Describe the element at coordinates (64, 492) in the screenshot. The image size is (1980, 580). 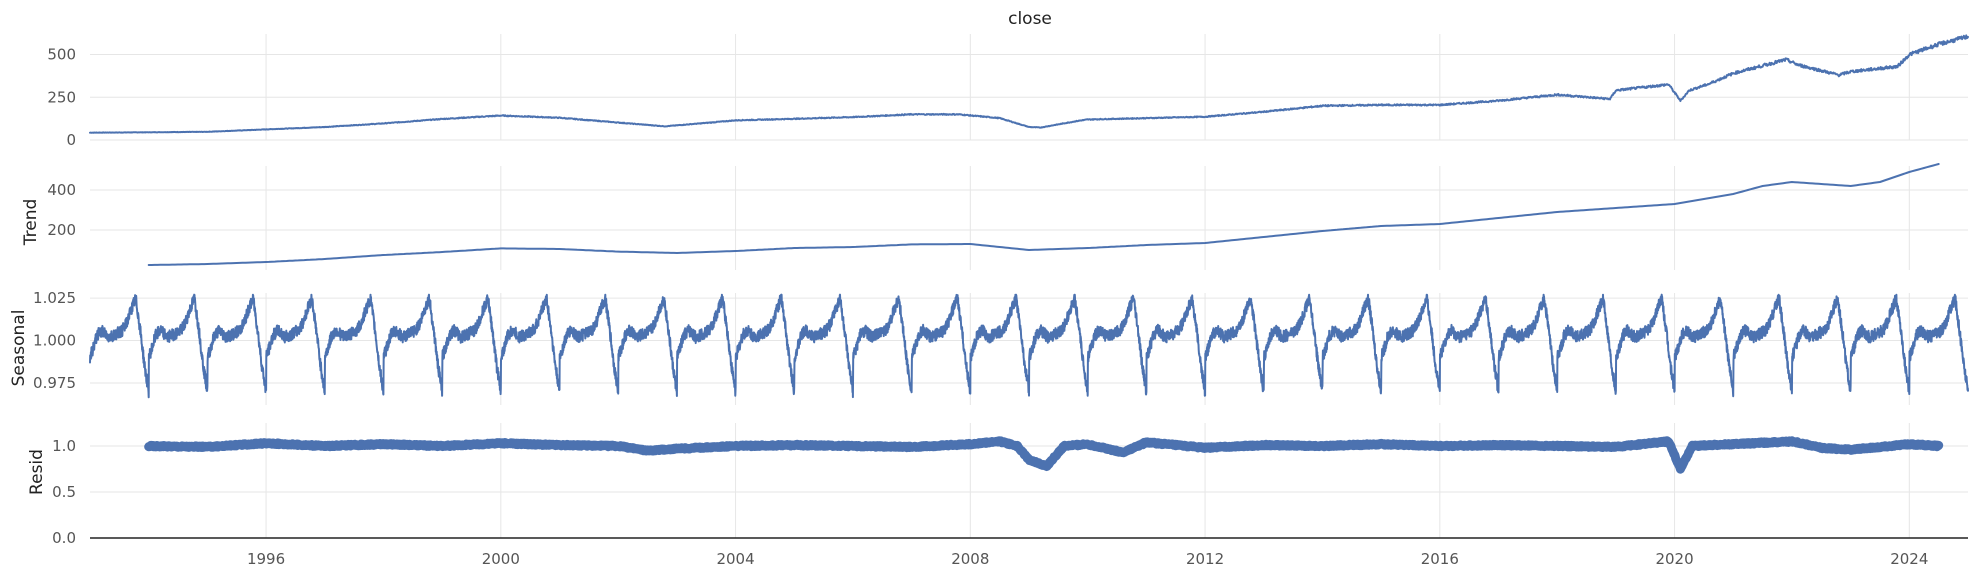
I see `y-tick-label: 0.5` at that location.